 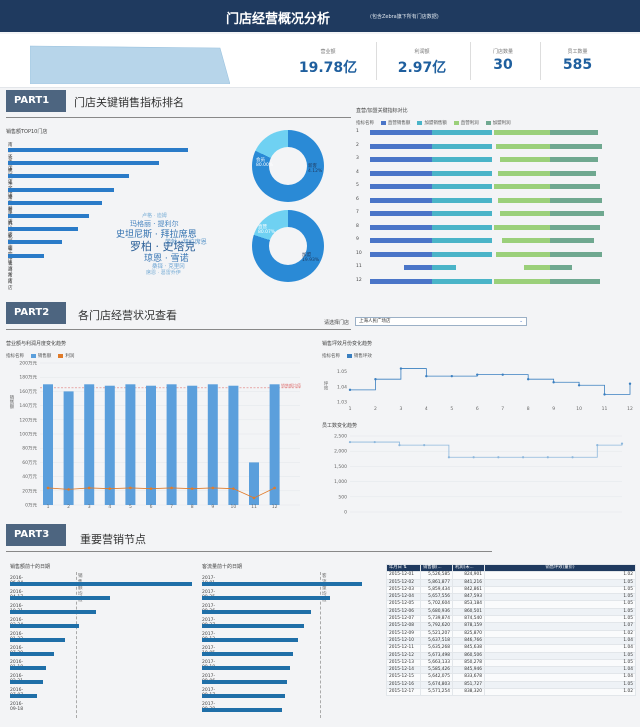 What do you see at coordinates (511, 590) in the screenshot?
I see `table-row: 2015-12-03 5,859,434 842,861 1.05` at bounding box center [511, 590].